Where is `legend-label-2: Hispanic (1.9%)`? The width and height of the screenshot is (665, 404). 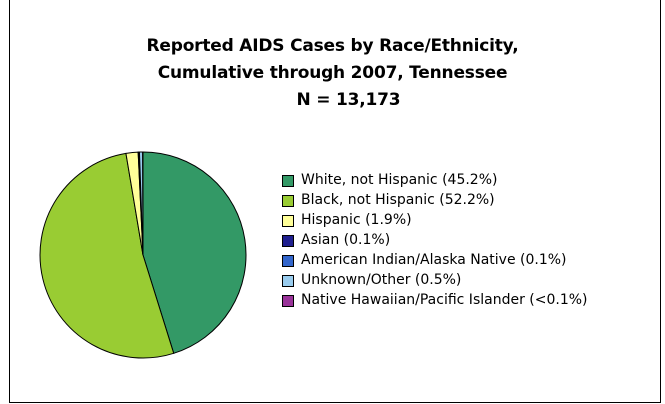
legend-label-2: Hispanic (1.9%) is located at coordinates (356, 220).